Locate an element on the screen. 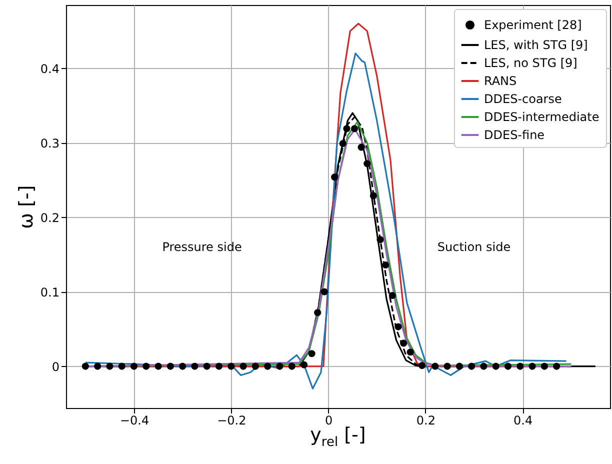  y-tick-label: 0.3 is located at coordinates (50, 143).